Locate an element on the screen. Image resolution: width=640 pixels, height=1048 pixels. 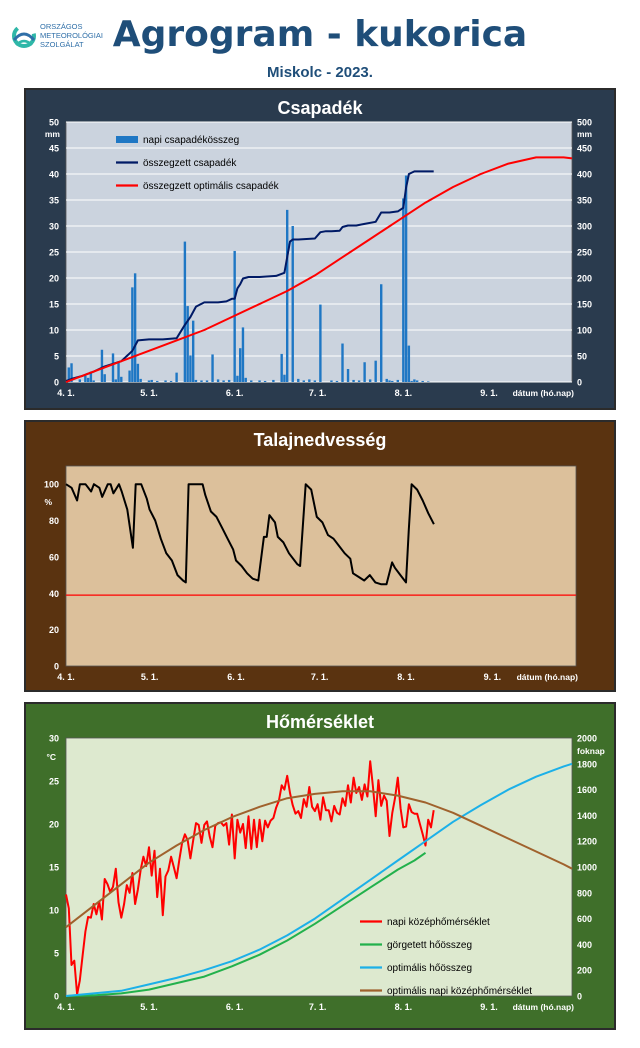
logo-line-1: ORSZÁGOS is located at coordinates (61, 26).